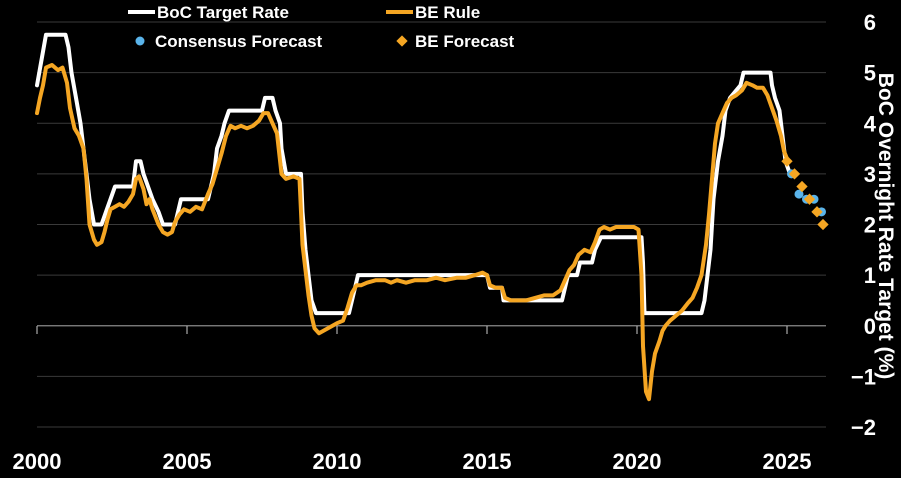  Describe the element at coordinates (863, 427) in the screenshot. I see `y-tick-label: −2` at that location.